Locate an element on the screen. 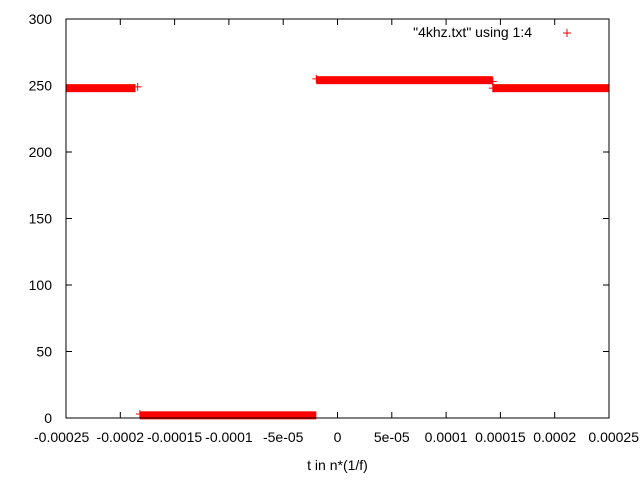  y-tick-label: 300 is located at coordinates (41, 19).